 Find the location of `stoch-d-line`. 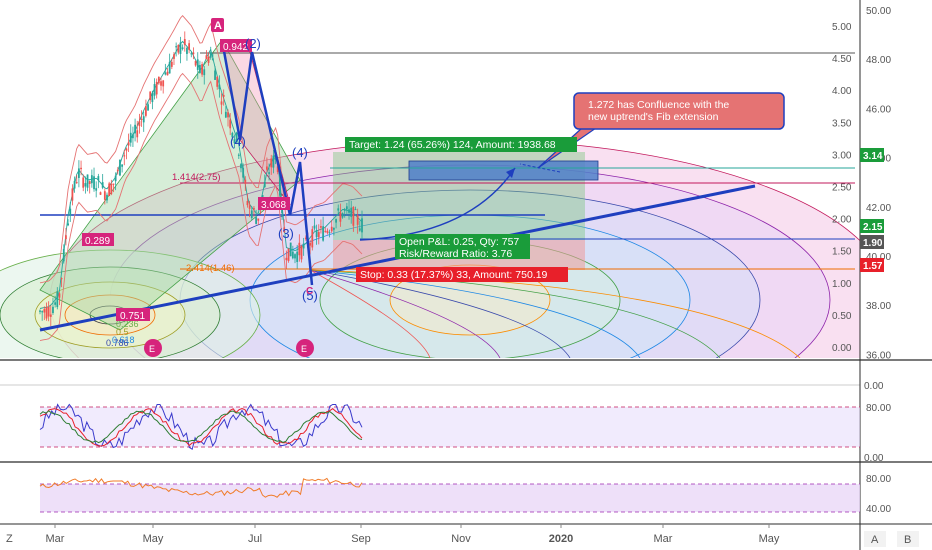

stoch-d-line is located at coordinates (201, 427).